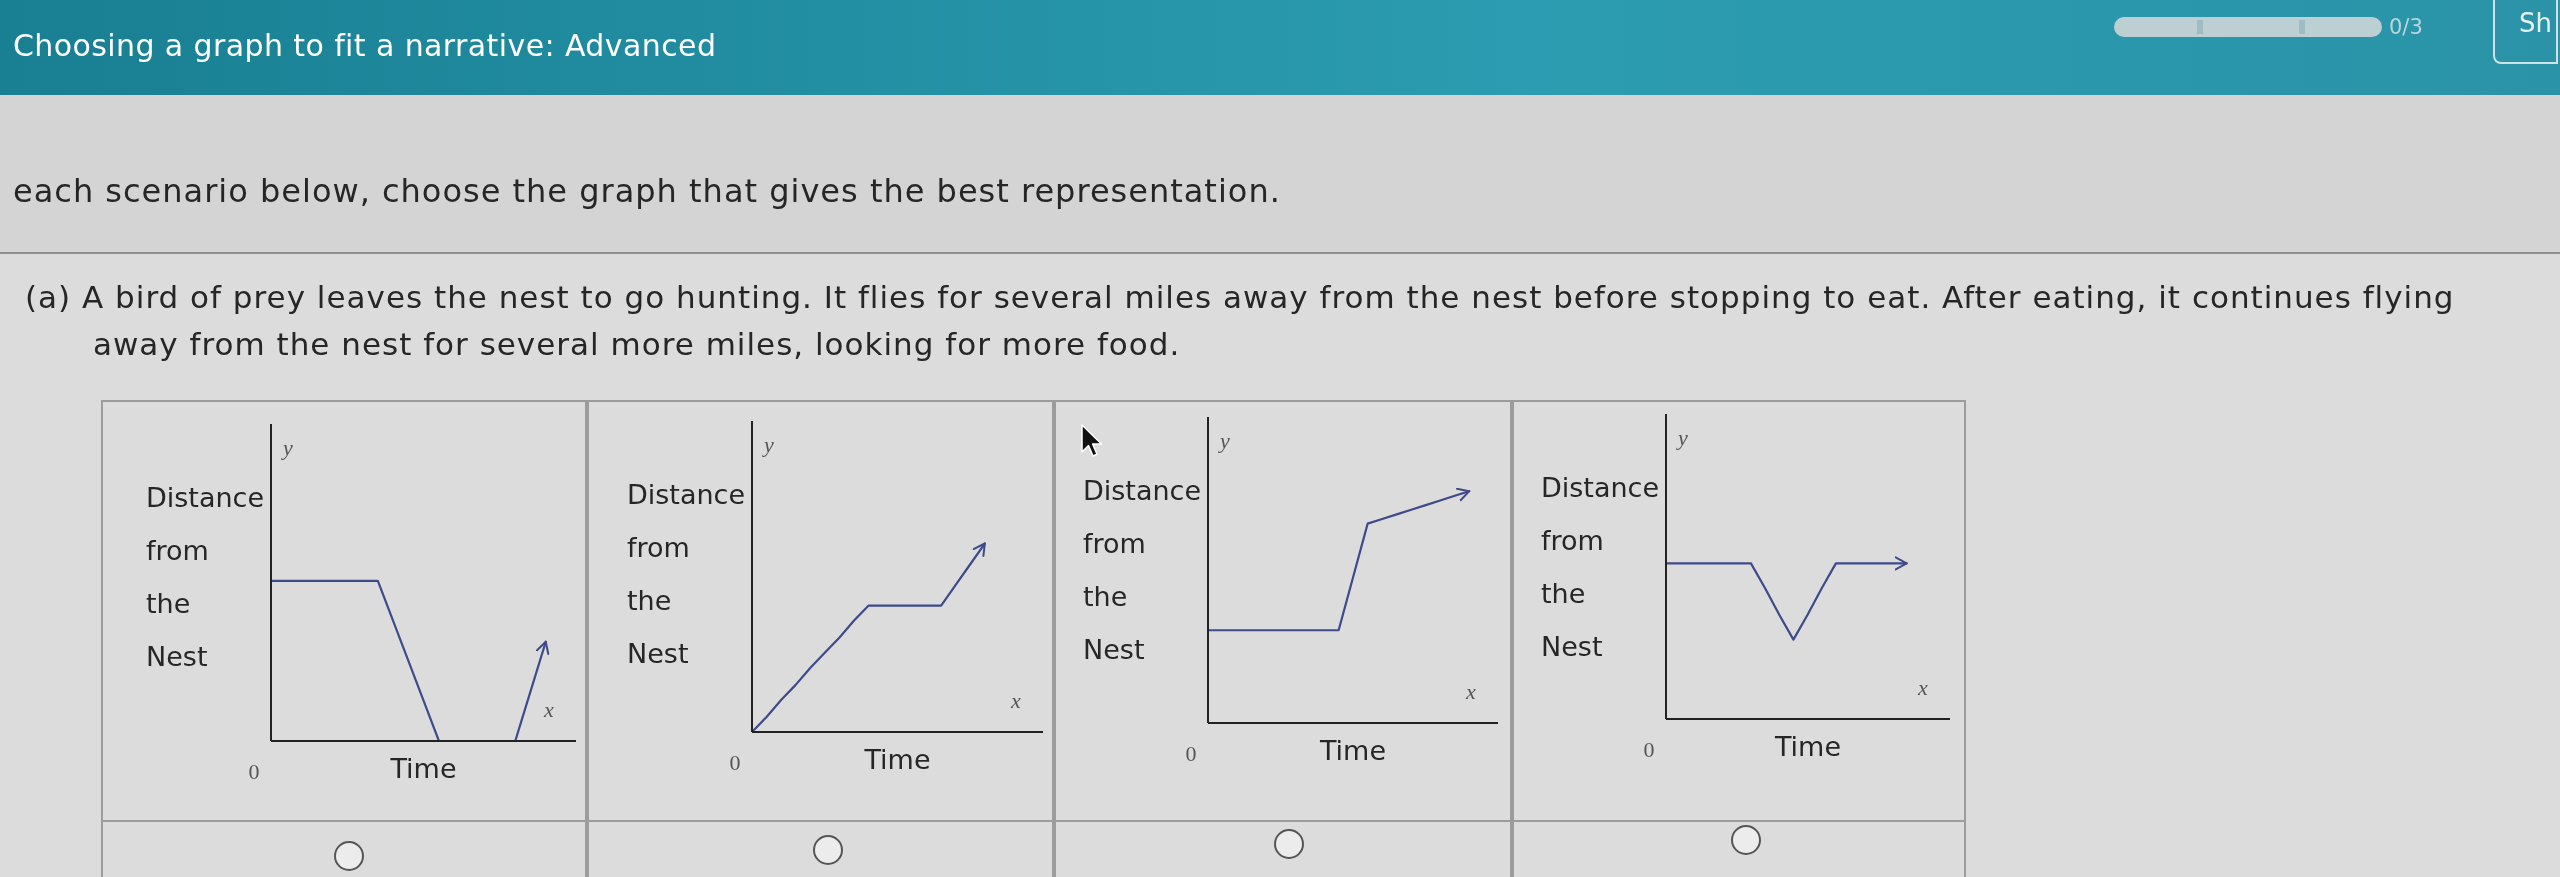 This screenshot has height=877, width=2560. Describe the element at coordinates (1240, 321) in the screenshot. I see `text: (a) A bird of prey leaves the nest to go hunting. It flies for several miles away from the nest before stopping to eat. After eating, it continues flying away from the nest for several more miles, looking for more food.` at that location.